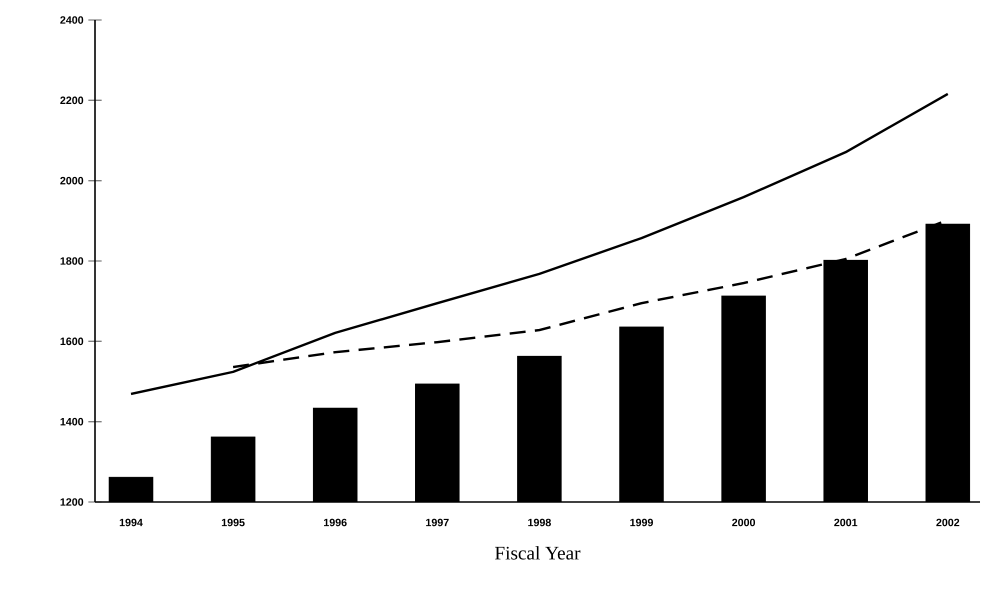 The image size is (989, 593). What do you see at coordinates (537, 553) in the screenshot?
I see `x-axis-title: Fiscal Year` at bounding box center [537, 553].